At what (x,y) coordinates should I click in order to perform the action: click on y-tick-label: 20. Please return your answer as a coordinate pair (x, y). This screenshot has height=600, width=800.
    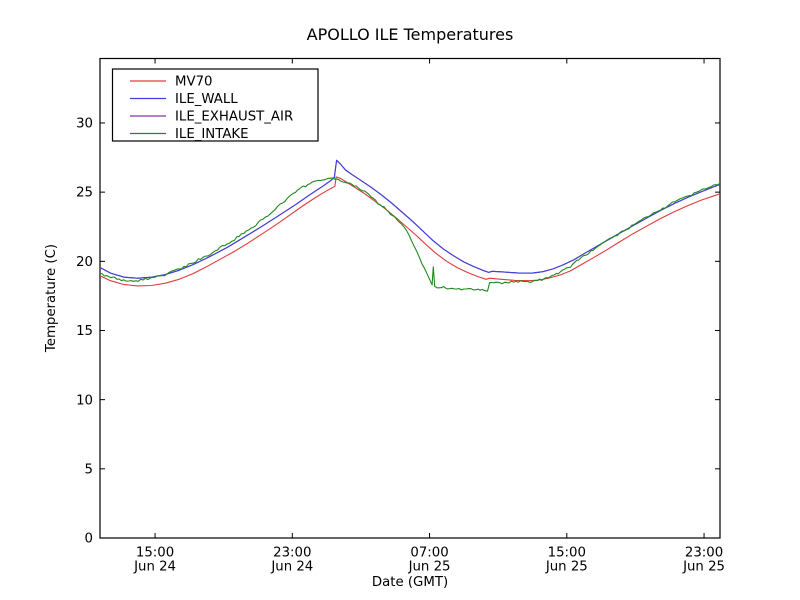
    Looking at the image, I should click on (84, 262).